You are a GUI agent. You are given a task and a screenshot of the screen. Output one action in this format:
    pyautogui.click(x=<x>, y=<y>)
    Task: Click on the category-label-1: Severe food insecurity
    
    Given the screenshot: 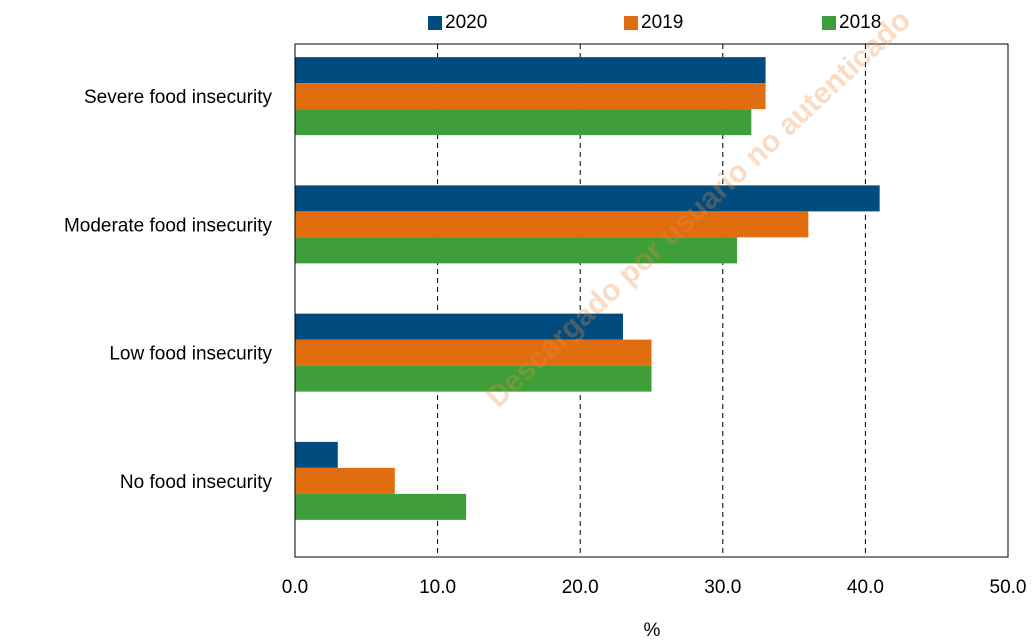 What is the action you would take?
    pyautogui.click(x=178, y=97)
    